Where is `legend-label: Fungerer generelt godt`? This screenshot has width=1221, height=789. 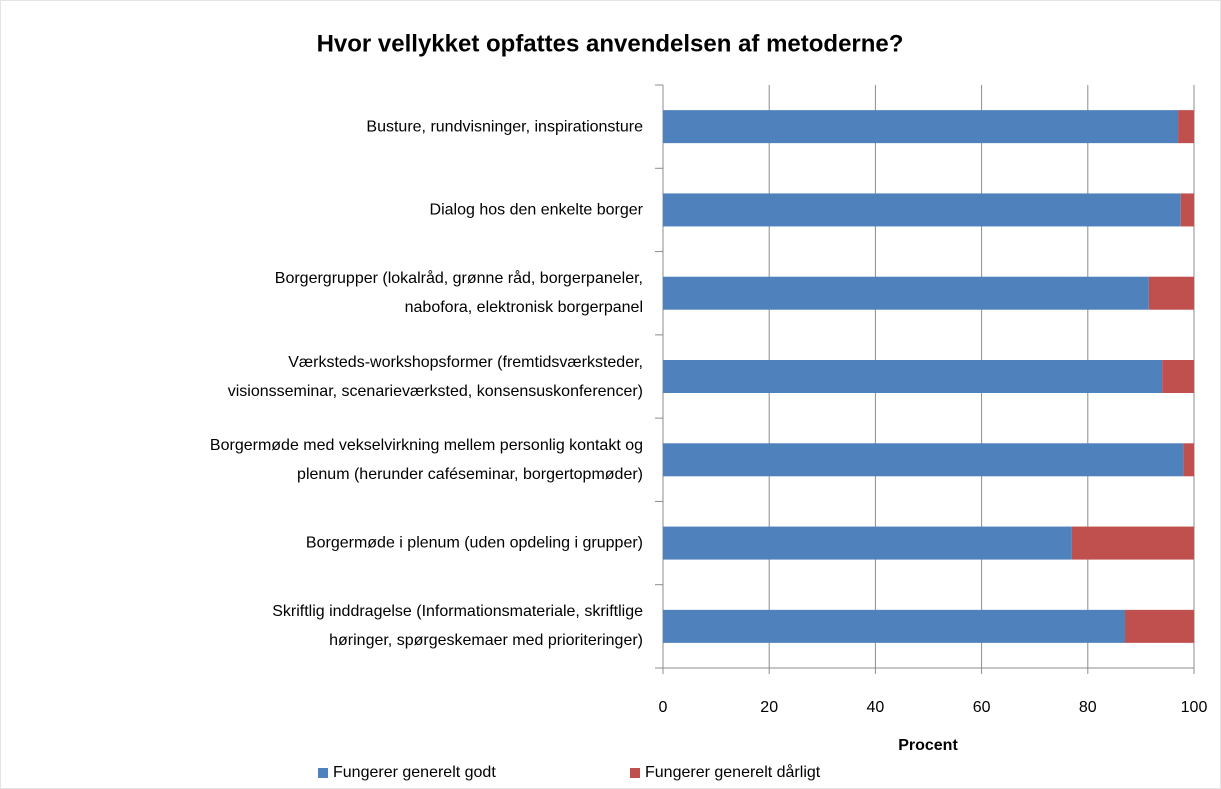 legend-label: Fungerer generelt godt is located at coordinates (414, 772).